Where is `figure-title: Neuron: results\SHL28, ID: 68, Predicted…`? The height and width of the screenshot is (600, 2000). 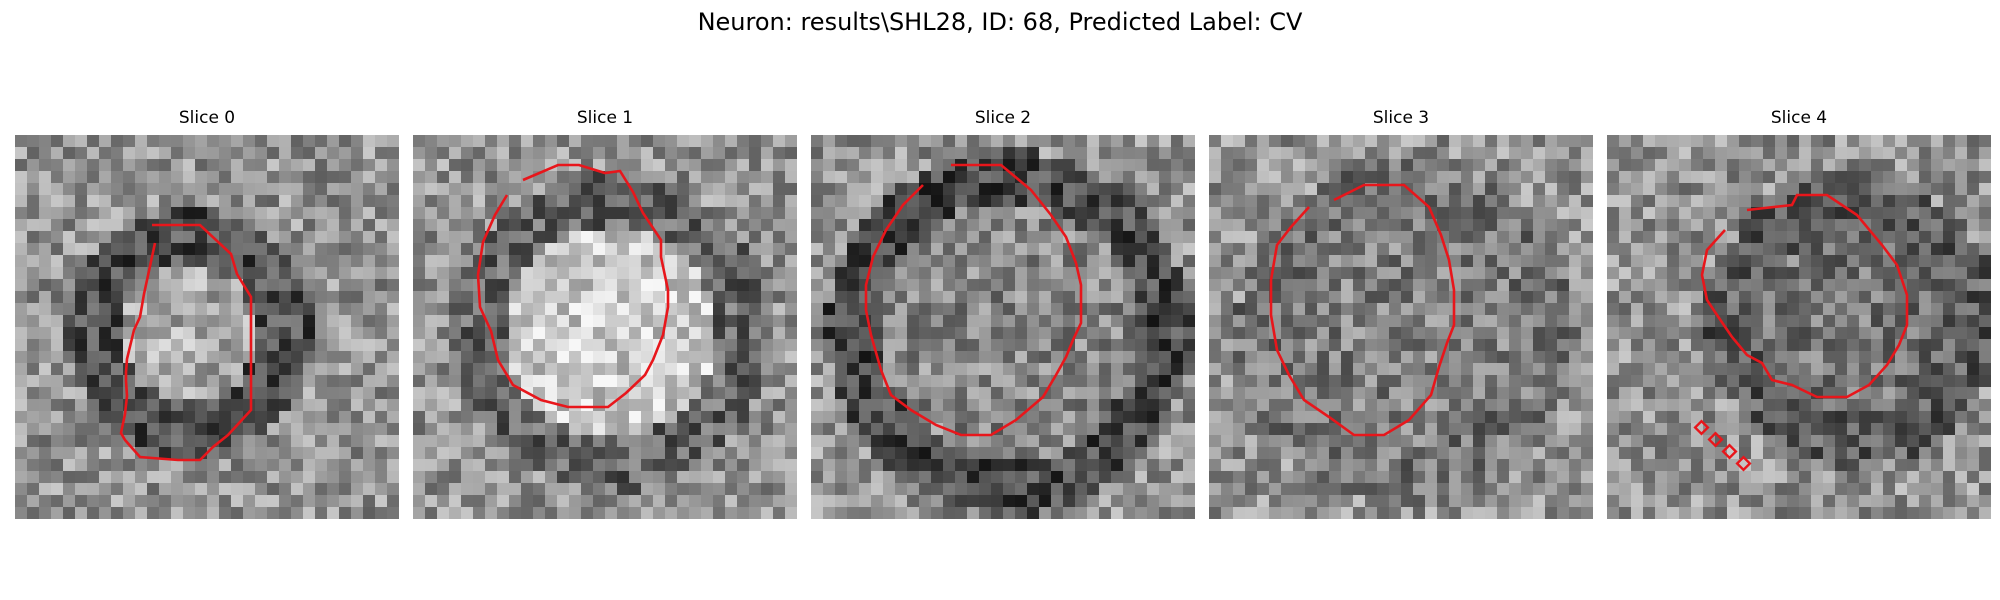
figure-title: Neuron: results\SHL28, ID: 68, Predicted… is located at coordinates (1000, 22).